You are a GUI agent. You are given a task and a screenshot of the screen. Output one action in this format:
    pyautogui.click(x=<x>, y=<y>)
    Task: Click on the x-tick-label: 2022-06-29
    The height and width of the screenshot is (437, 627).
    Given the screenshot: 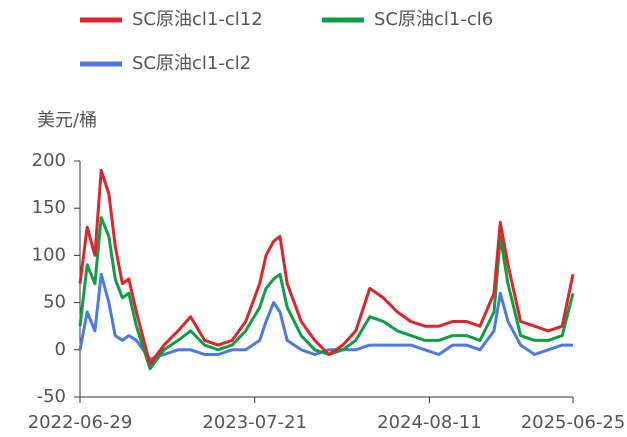 What is the action you would take?
    pyautogui.click(x=80, y=422)
    